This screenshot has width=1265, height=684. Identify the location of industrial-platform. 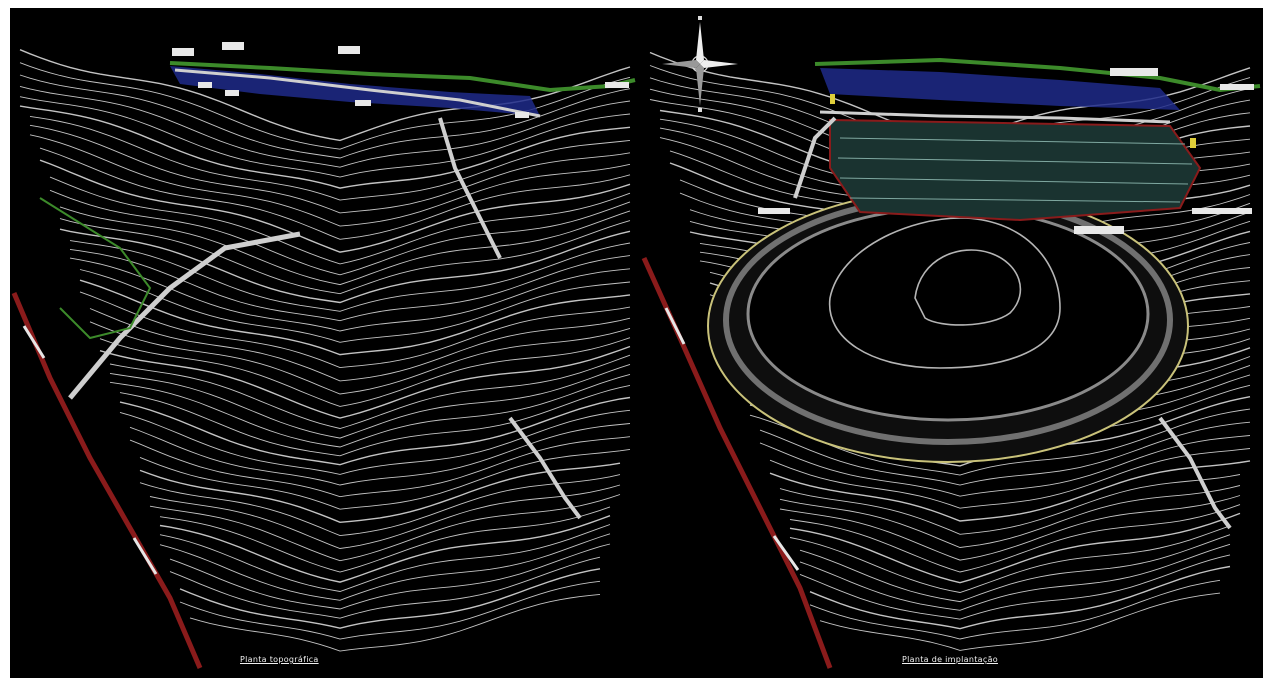
(1015, 170).